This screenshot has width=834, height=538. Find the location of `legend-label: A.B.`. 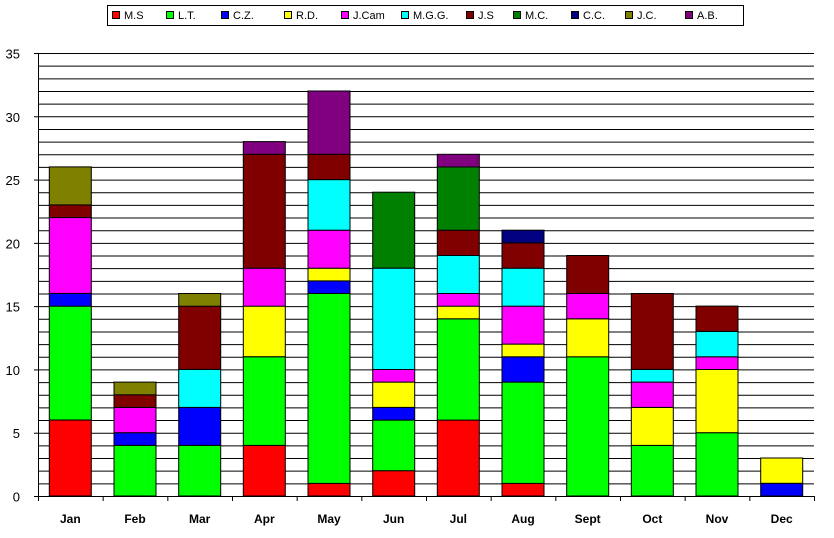

legend-label: A.B. is located at coordinates (707, 16).